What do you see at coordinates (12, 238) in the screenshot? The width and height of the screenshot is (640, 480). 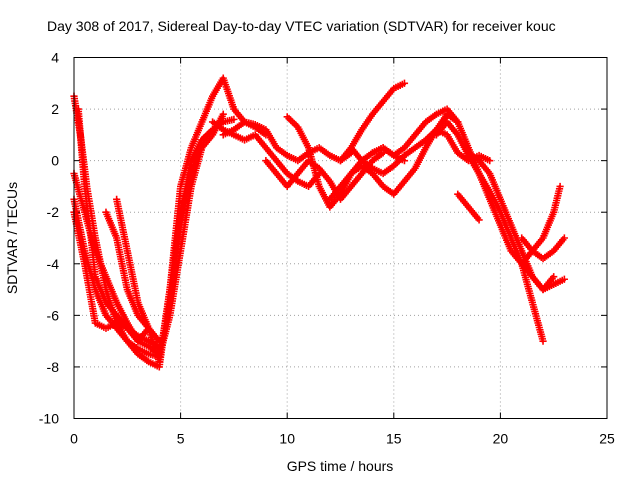 I see `y-axis-label: SDTVAR / TECUs` at bounding box center [12, 238].